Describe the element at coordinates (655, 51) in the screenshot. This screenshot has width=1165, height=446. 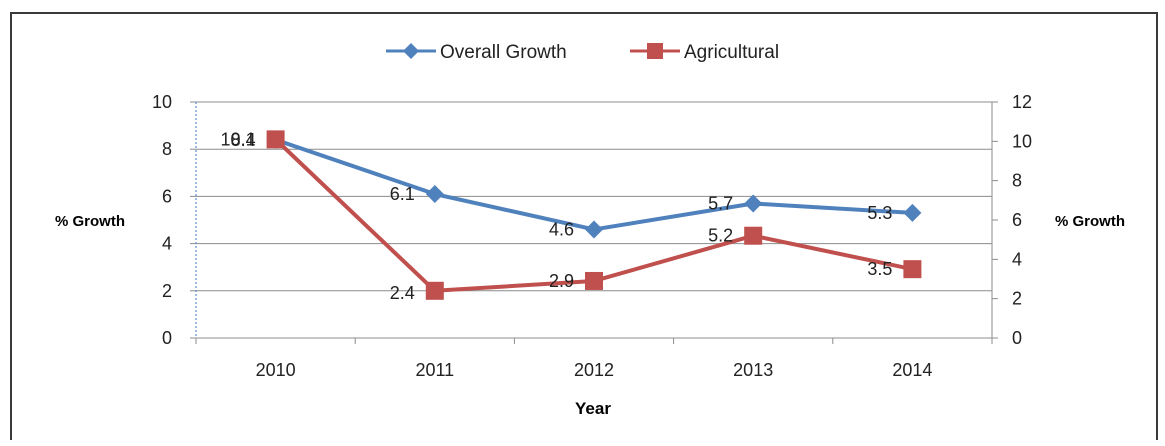
I see `legend-marker-agricultural` at that location.